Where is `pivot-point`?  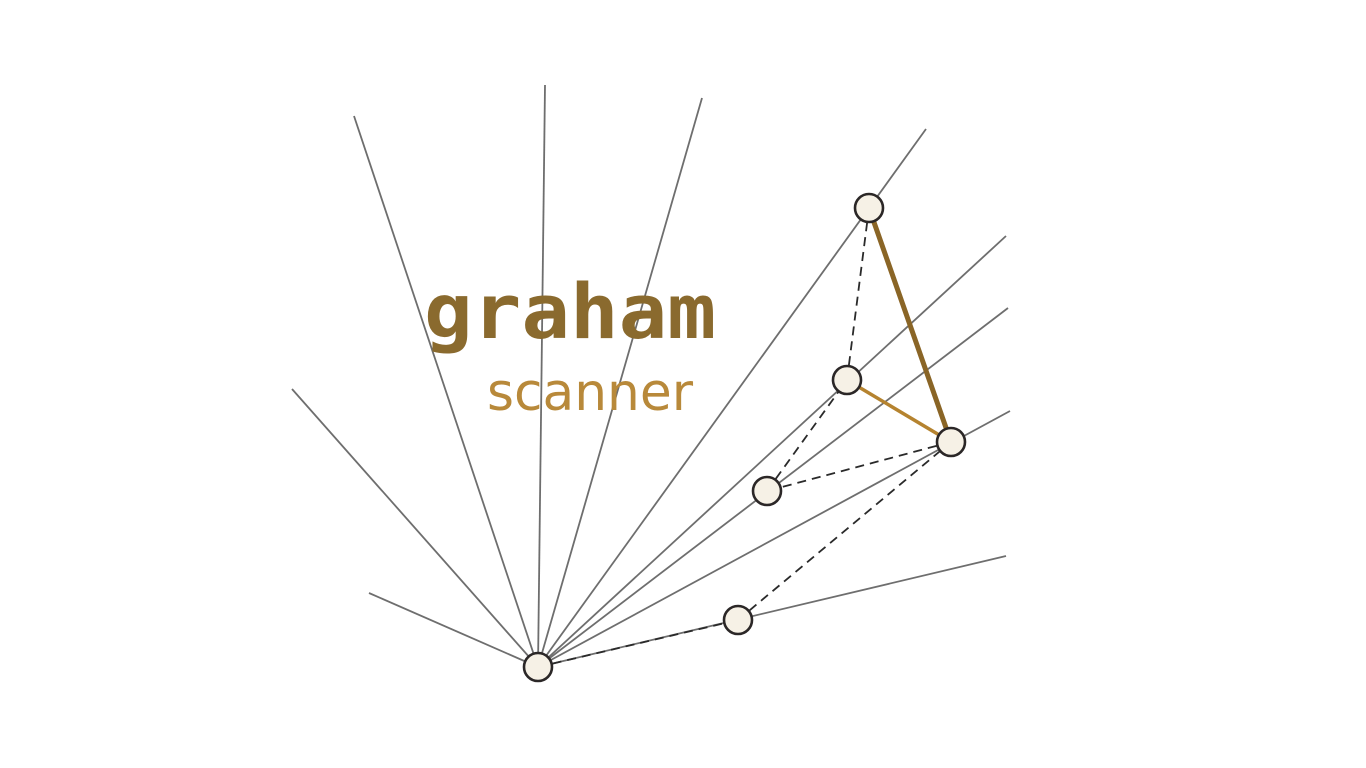 pivot-point is located at coordinates (538, 667).